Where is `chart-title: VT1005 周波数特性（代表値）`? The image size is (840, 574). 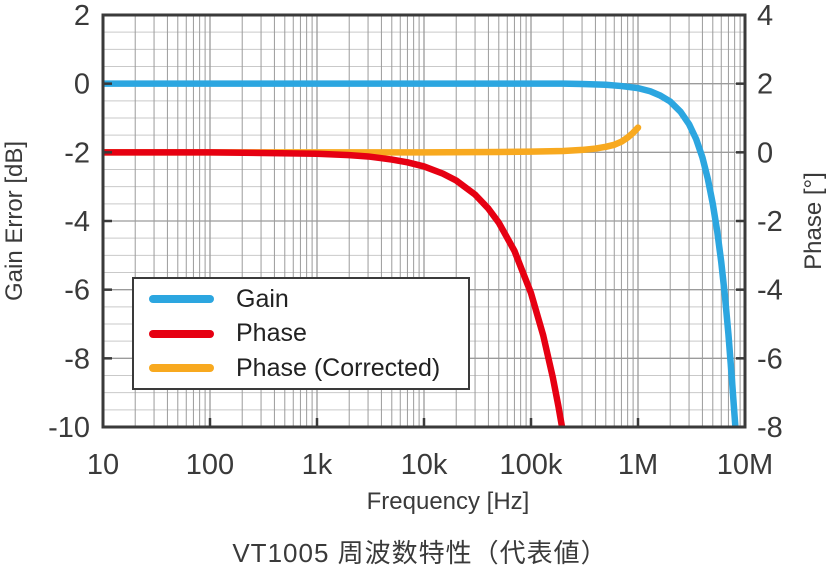 chart-title: VT1005 周波数特性（代表値） is located at coordinates (420, 553).